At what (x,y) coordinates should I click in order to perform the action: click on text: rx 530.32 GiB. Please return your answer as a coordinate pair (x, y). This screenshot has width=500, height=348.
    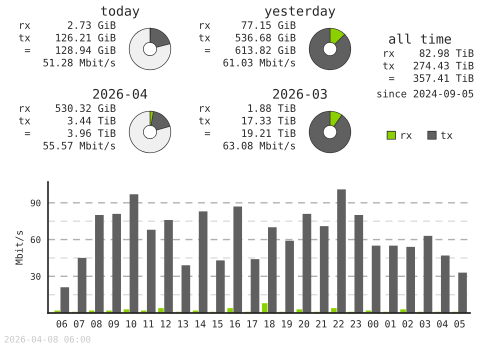
    Looking at the image, I should click on (68, 108).